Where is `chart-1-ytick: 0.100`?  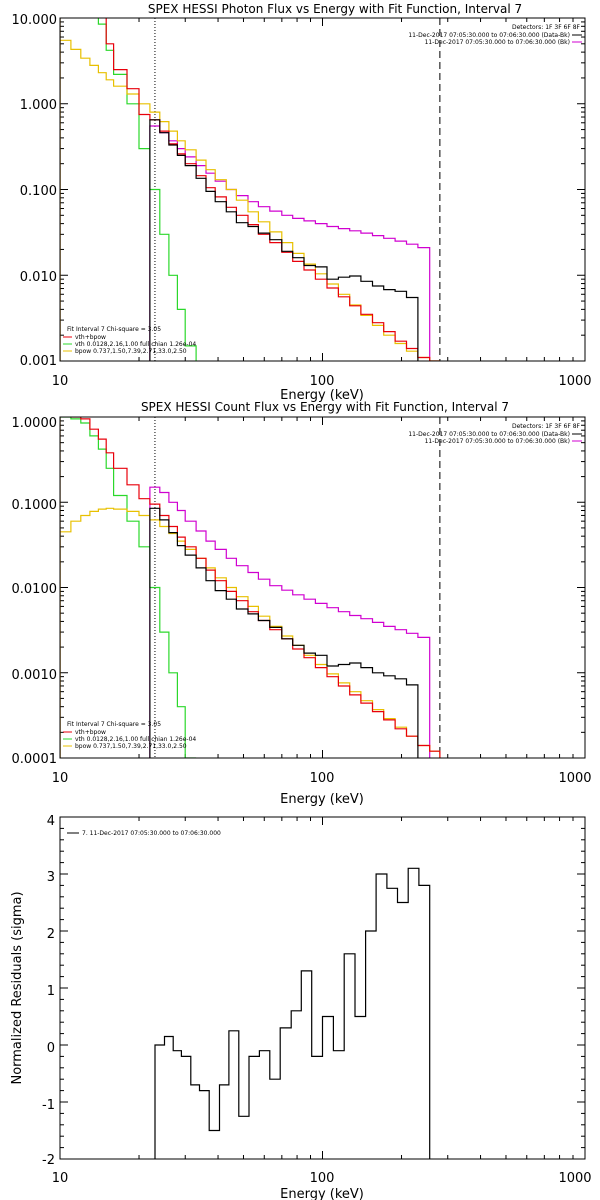 chart-1-ytick: 0.100 is located at coordinates (38, 191).